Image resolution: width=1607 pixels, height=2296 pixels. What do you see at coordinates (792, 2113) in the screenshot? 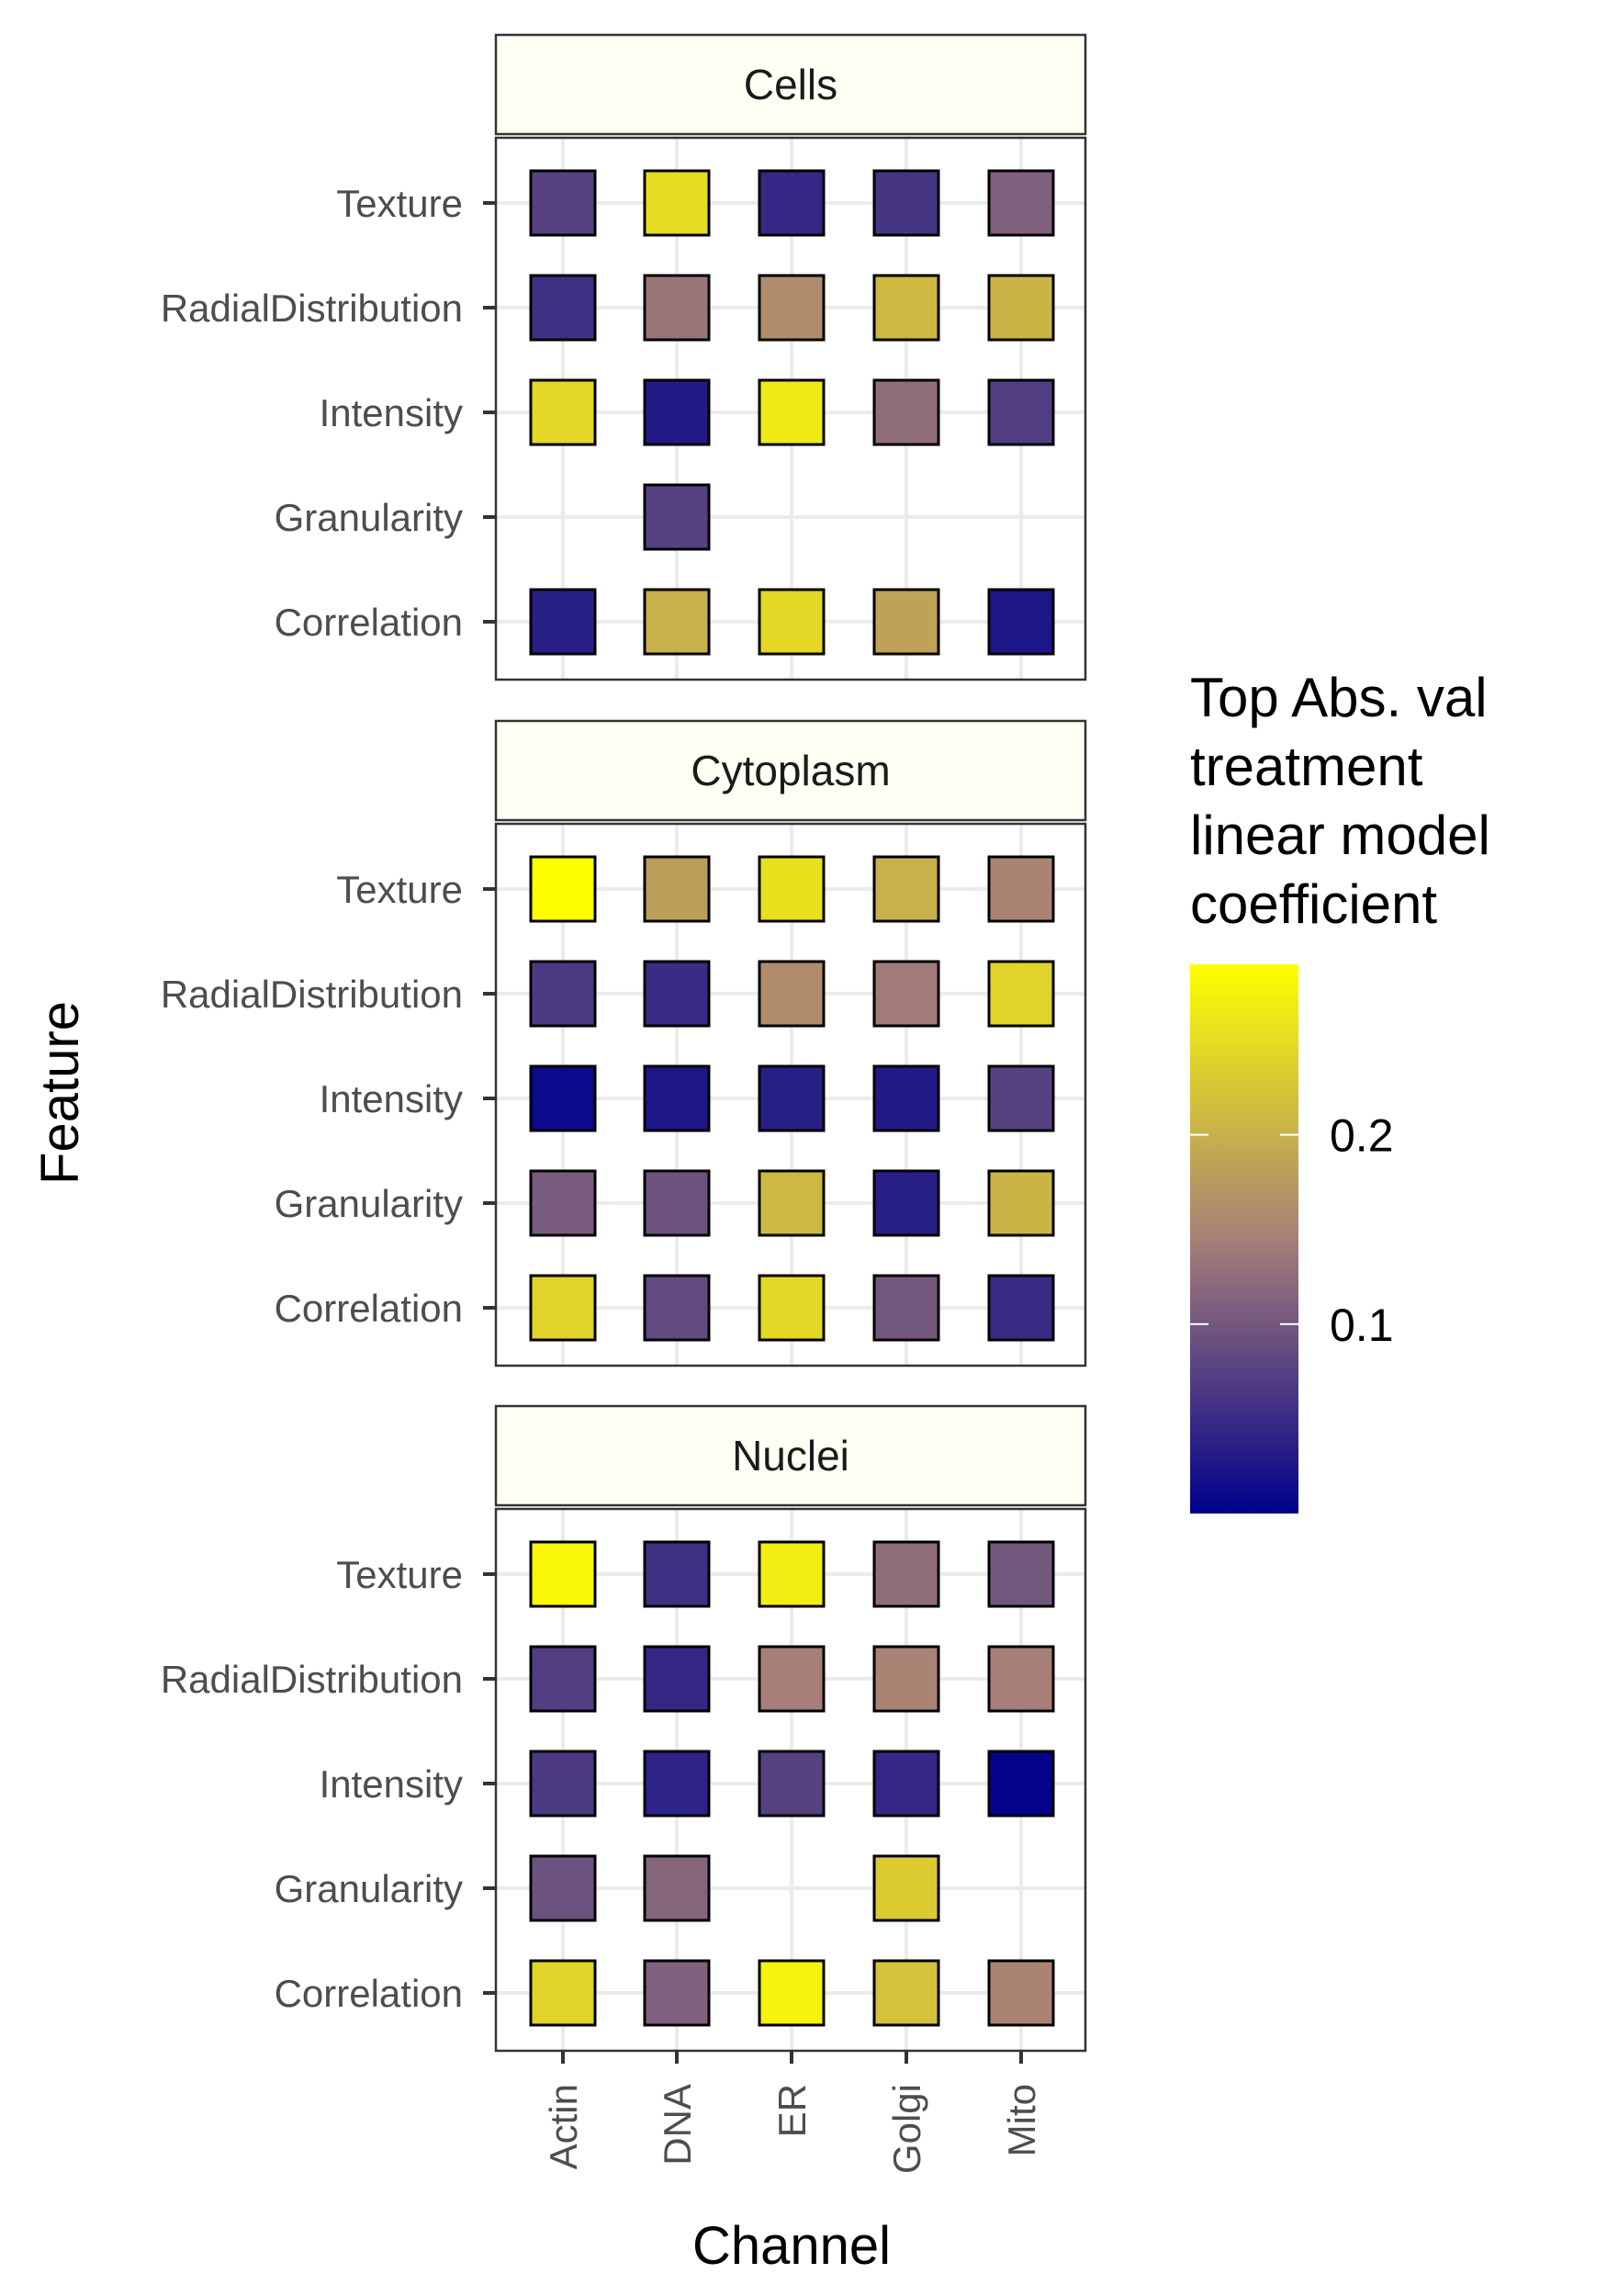
I see `x-axis: Actin DNA ER Golgi Mito` at bounding box center [792, 2113].